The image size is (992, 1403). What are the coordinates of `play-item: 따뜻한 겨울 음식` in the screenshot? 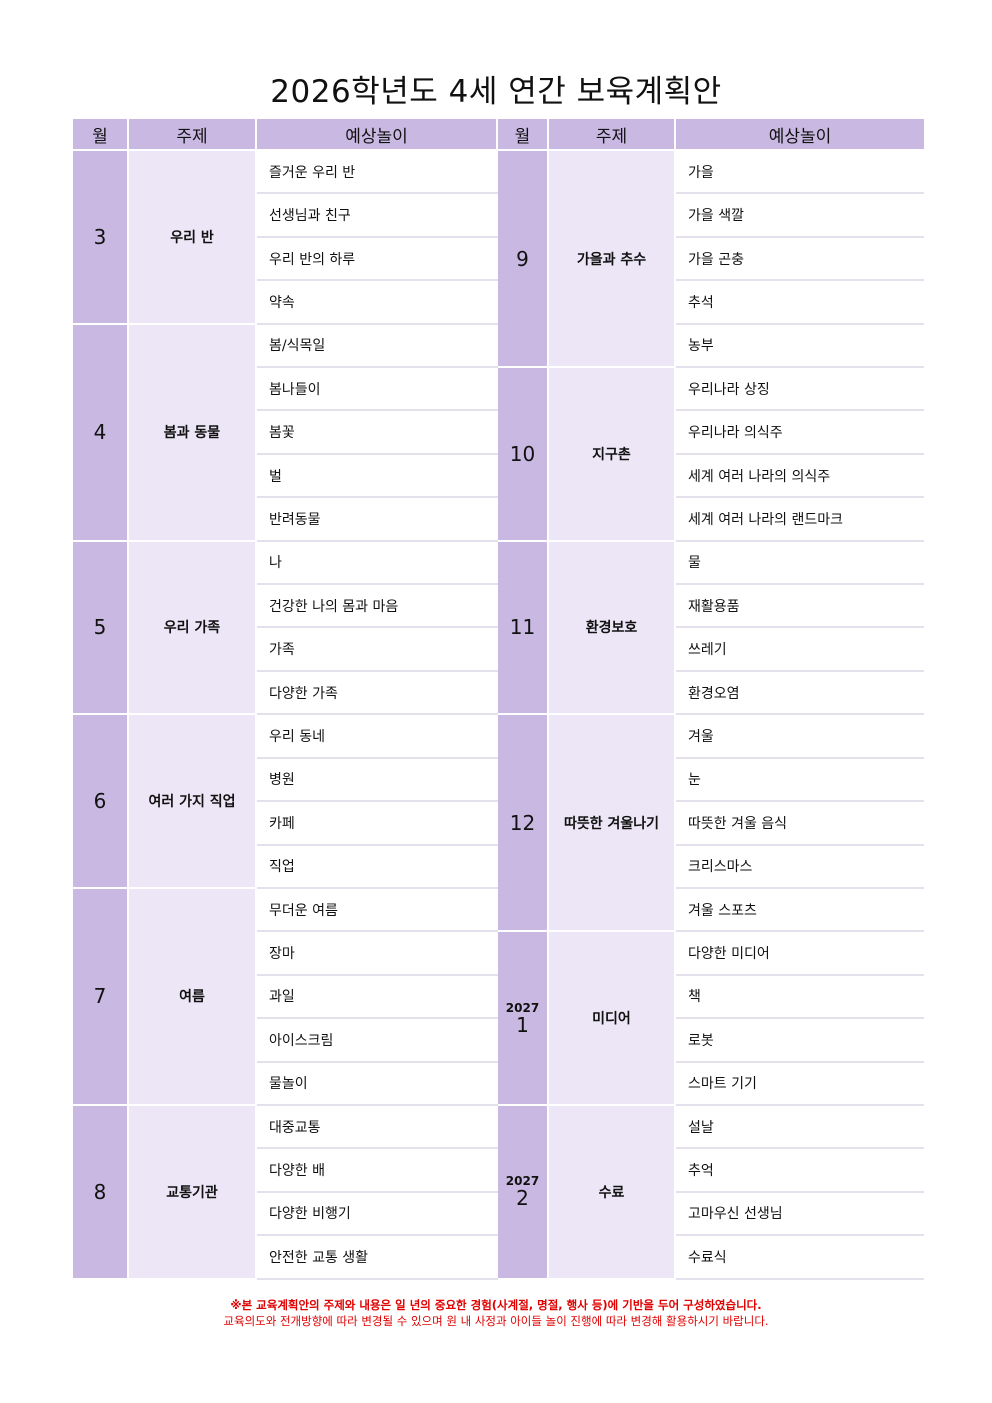 It's located at (800, 824).